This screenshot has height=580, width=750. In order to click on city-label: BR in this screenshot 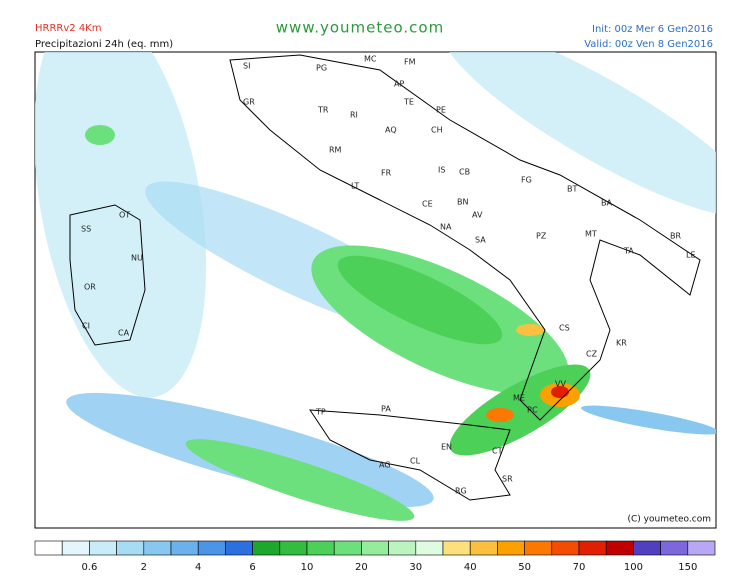, I will do `click(675, 236)`.